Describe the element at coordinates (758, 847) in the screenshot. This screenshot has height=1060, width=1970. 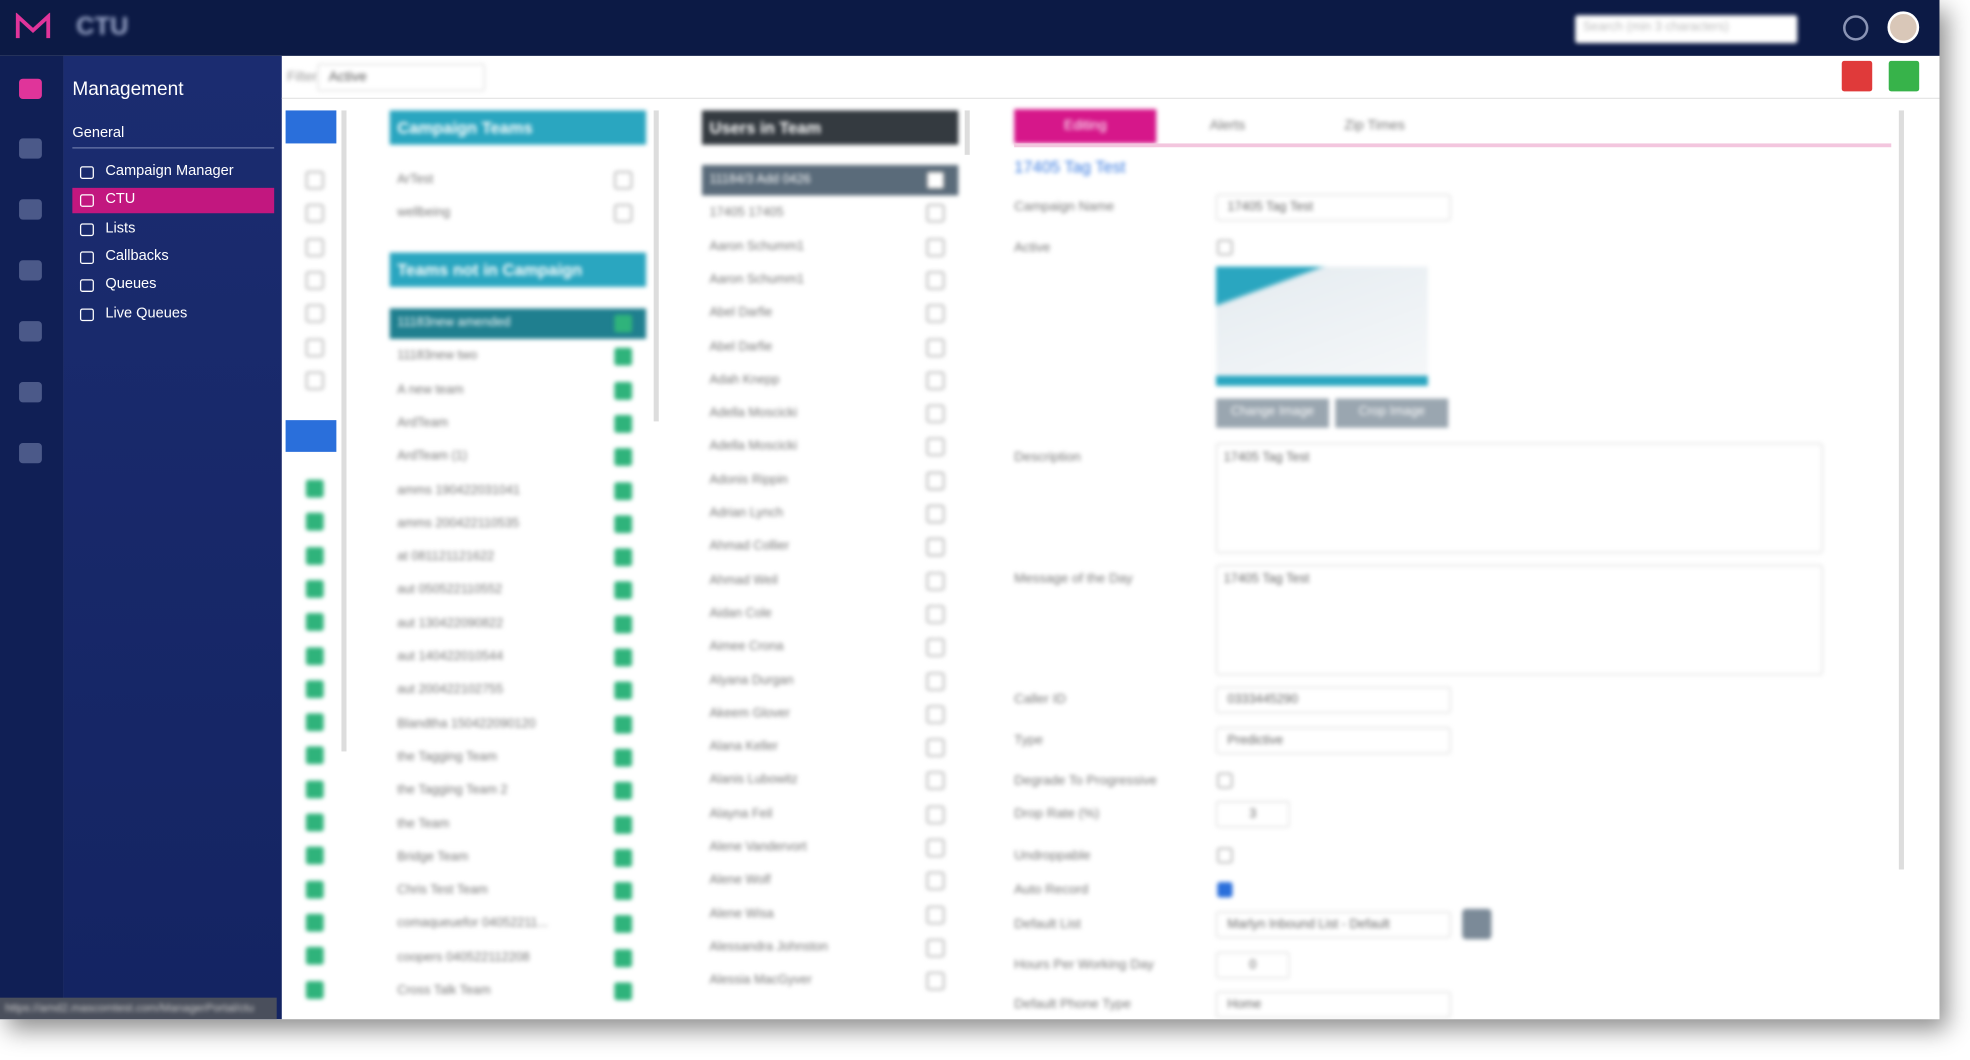
I see `list-item: Alene Vandervort` at that location.